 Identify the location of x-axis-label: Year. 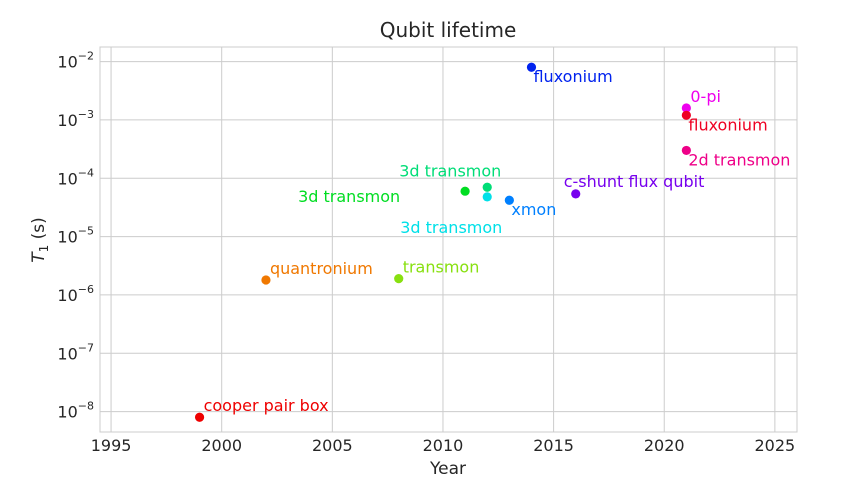
(447, 469).